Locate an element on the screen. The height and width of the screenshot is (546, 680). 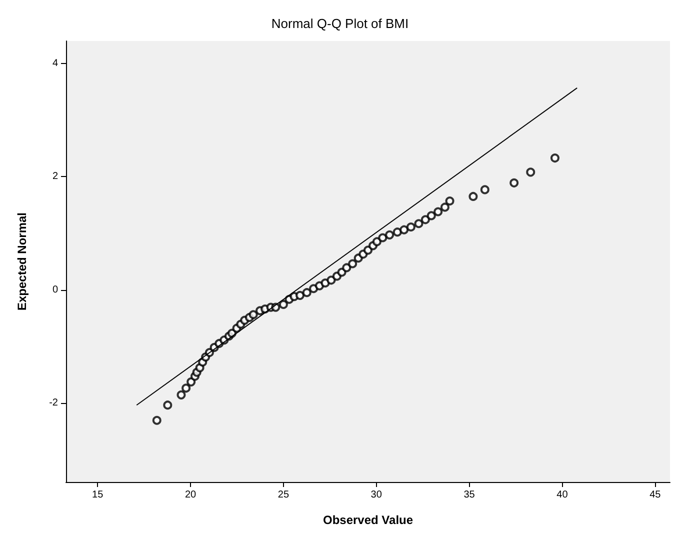
y-tick-label: 2 is located at coordinates (55, 176).